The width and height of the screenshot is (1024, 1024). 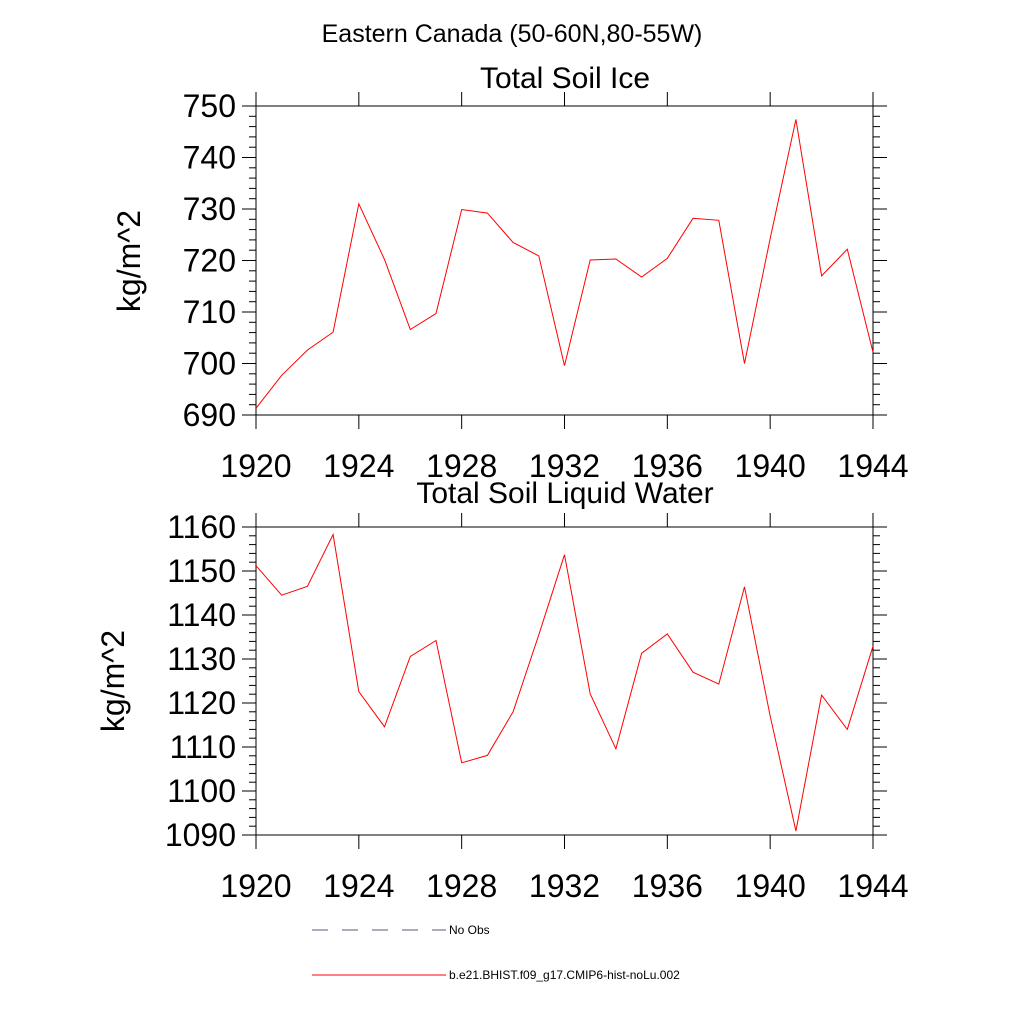 I want to click on y-tick-label: 690, so click(x=209, y=415).